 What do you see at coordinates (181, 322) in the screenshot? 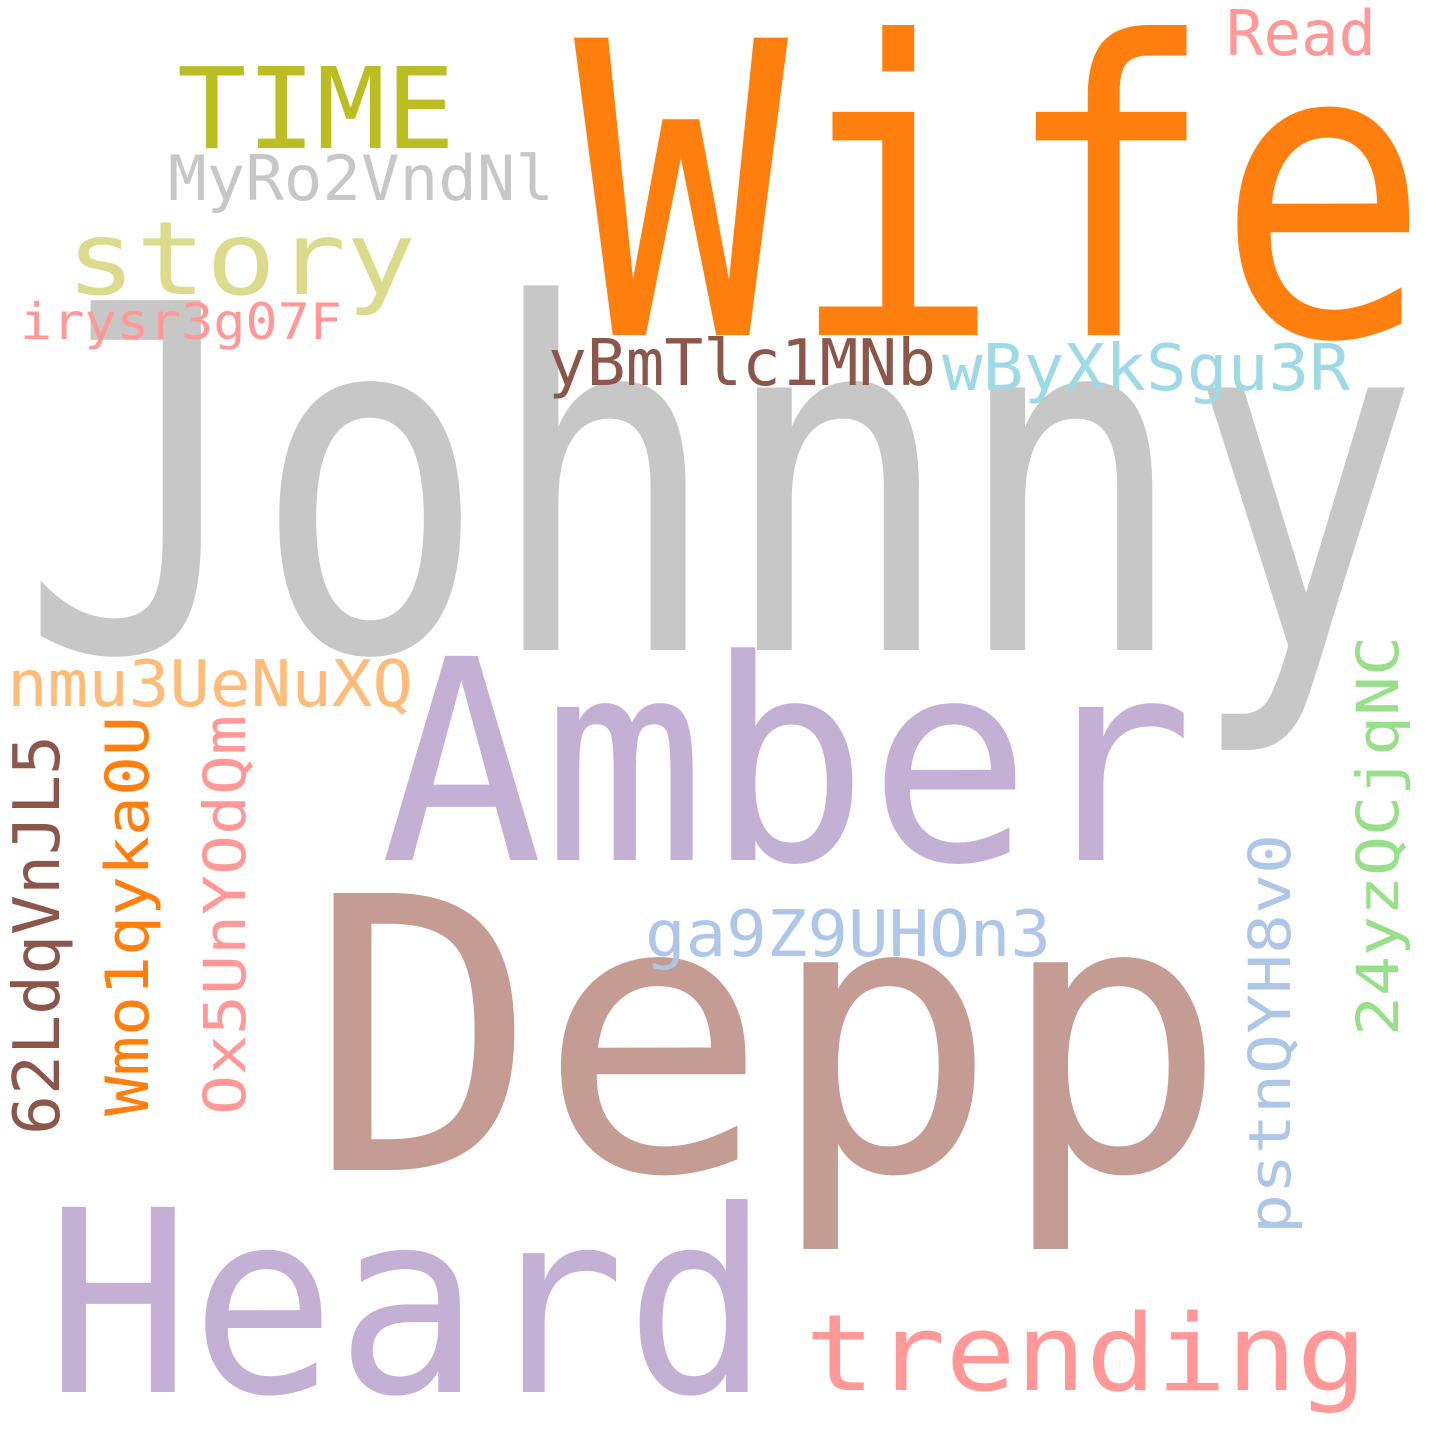
I see `word-irysr3g07f: irysr3g07F` at bounding box center [181, 322].